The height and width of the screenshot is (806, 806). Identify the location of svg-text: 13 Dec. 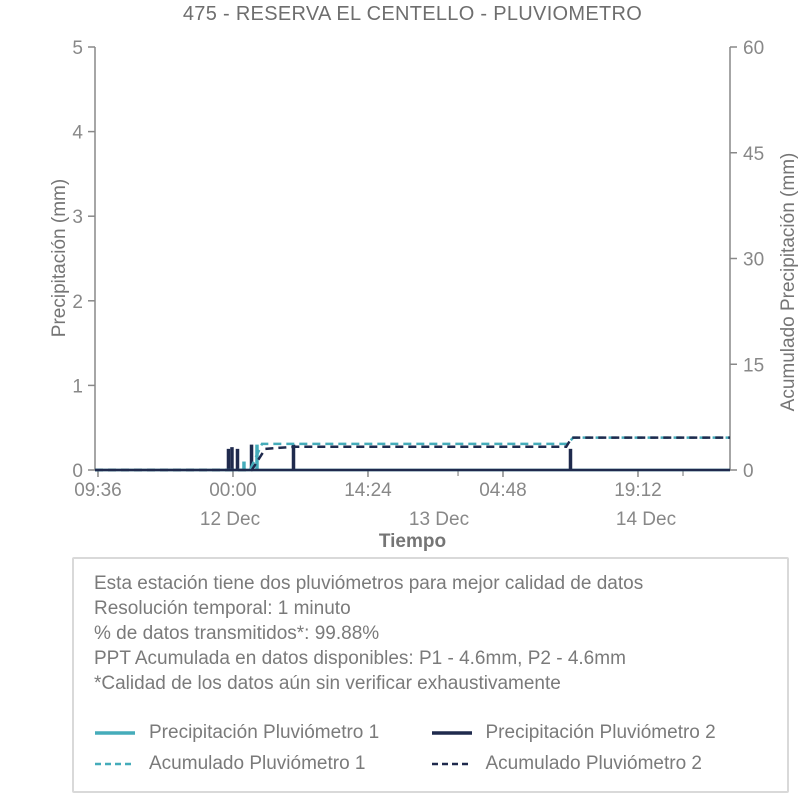
(439, 519).